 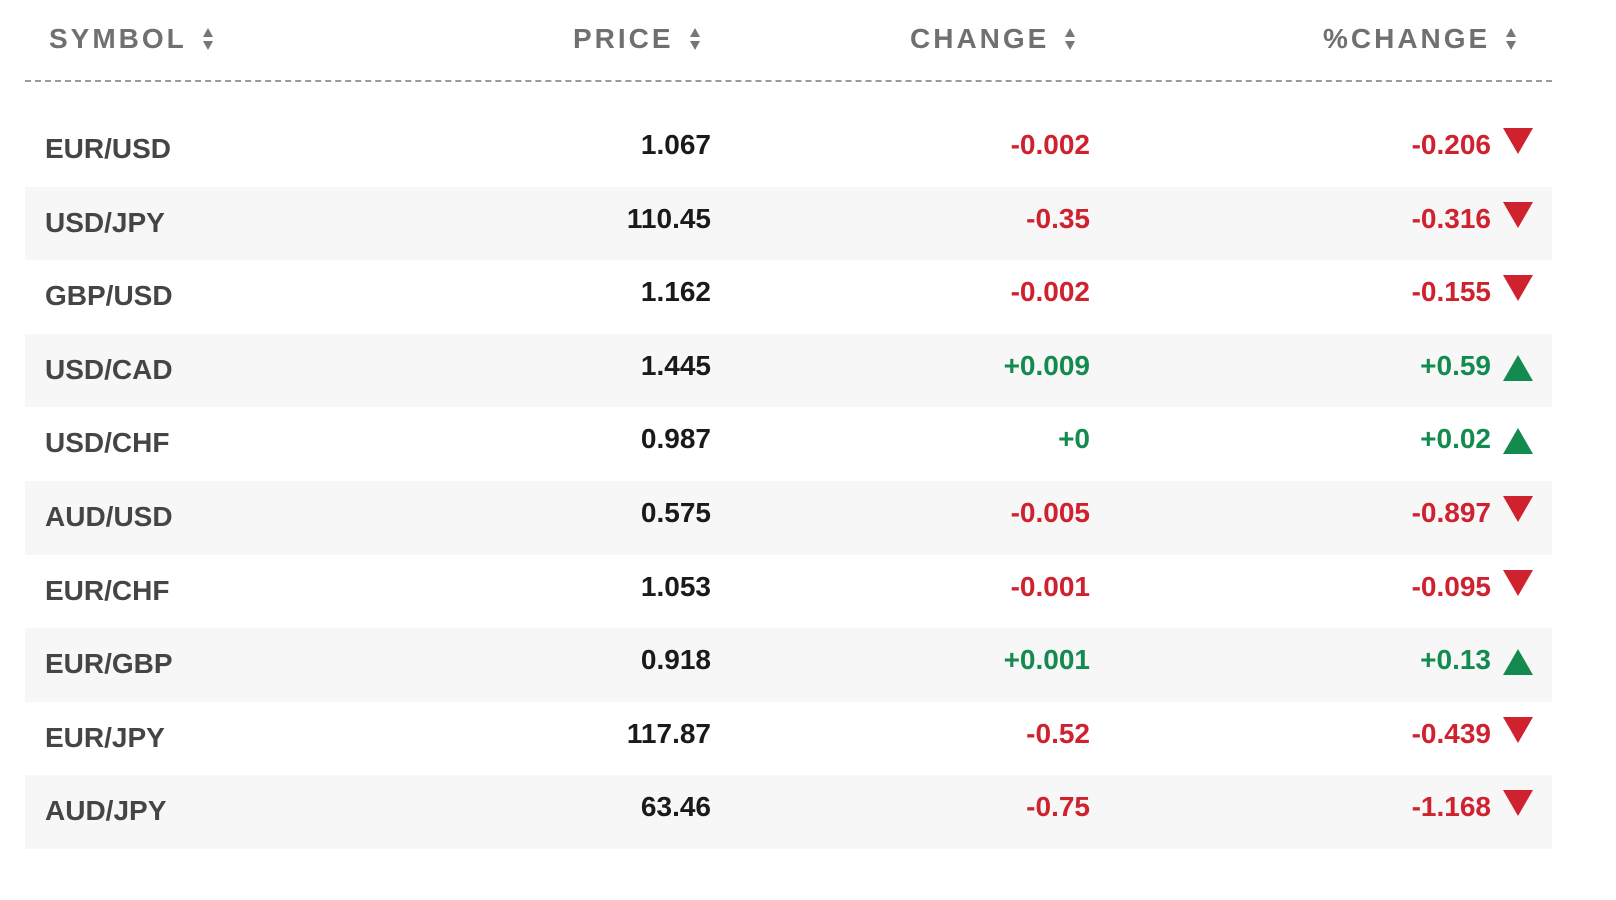 I want to click on pct-change-value: +0.59, so click(x=1455, y=365).